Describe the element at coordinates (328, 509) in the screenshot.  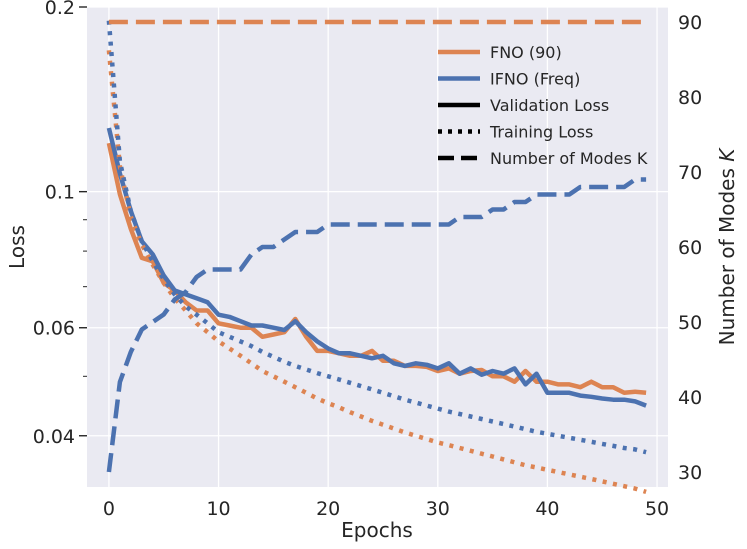
I see `x-tick-label: 20` at that location.